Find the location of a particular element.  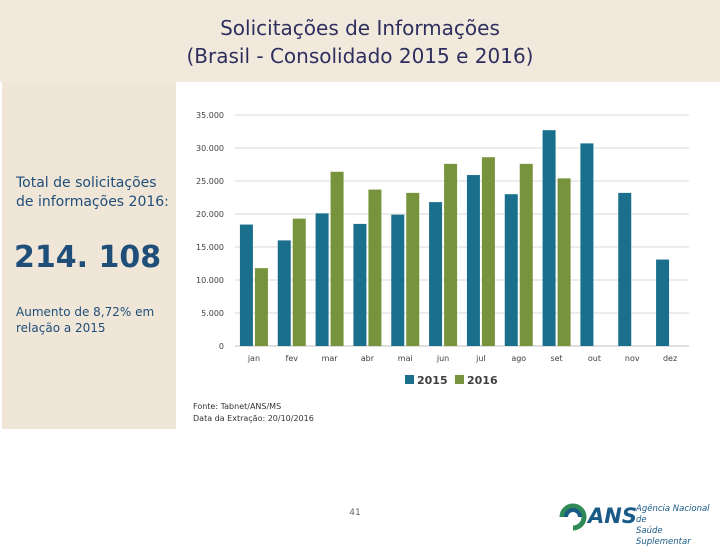

source-line-1: Fonte: Tabnet/ANS/MS is located at coordinates (237, 406).